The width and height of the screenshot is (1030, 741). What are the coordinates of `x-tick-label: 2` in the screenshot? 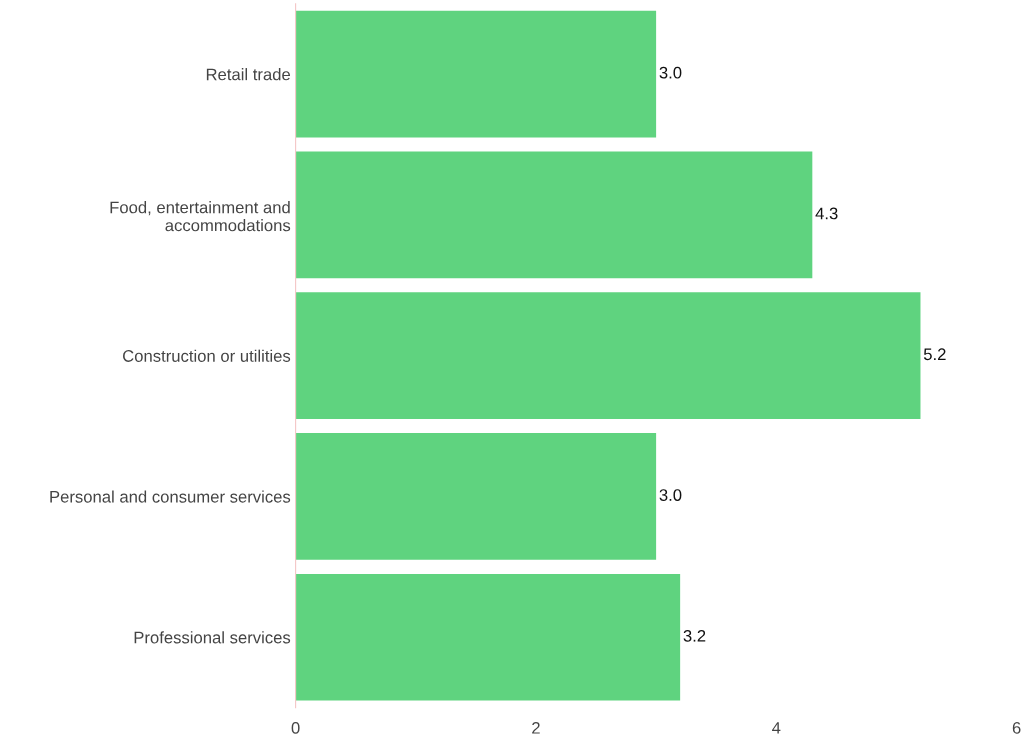 It's located at (536, 727).